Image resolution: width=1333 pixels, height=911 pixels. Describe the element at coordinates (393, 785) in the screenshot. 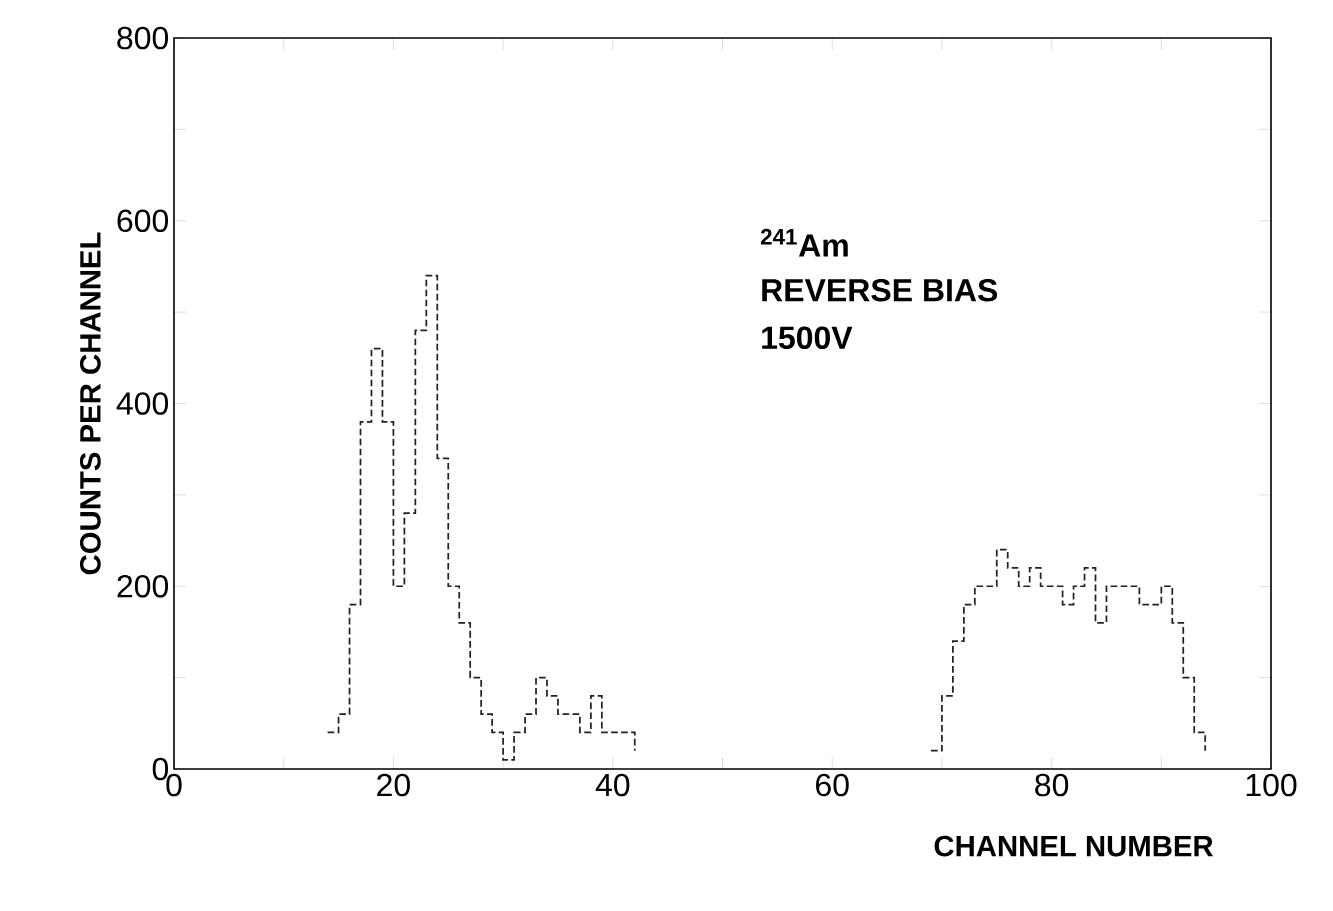

I see `x-tick-label: 20` at that location.